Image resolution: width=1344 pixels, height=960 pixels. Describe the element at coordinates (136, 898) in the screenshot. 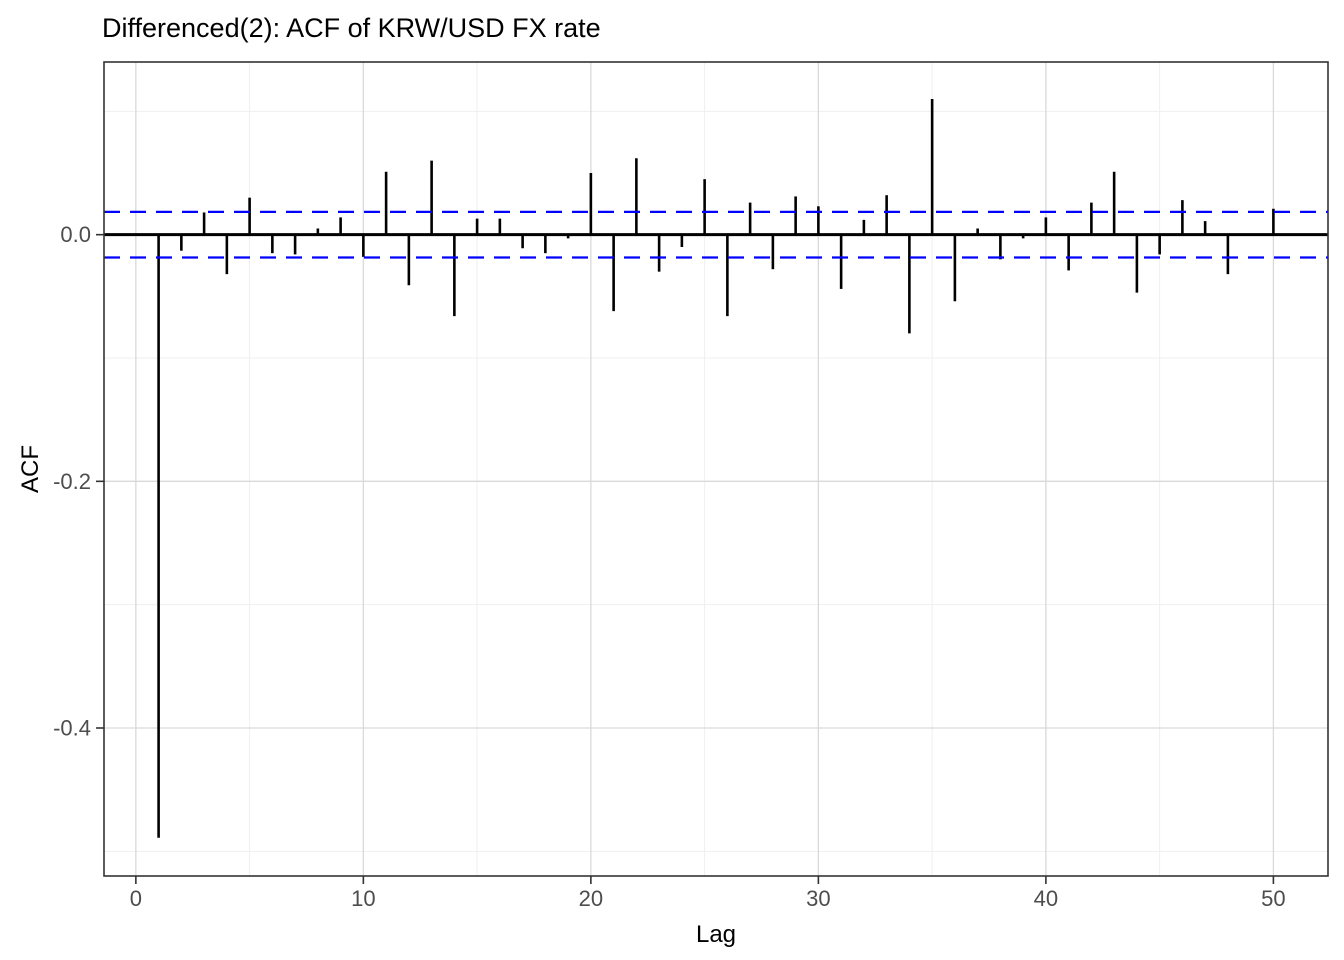

I see `x-tick-label: 0` at that location.